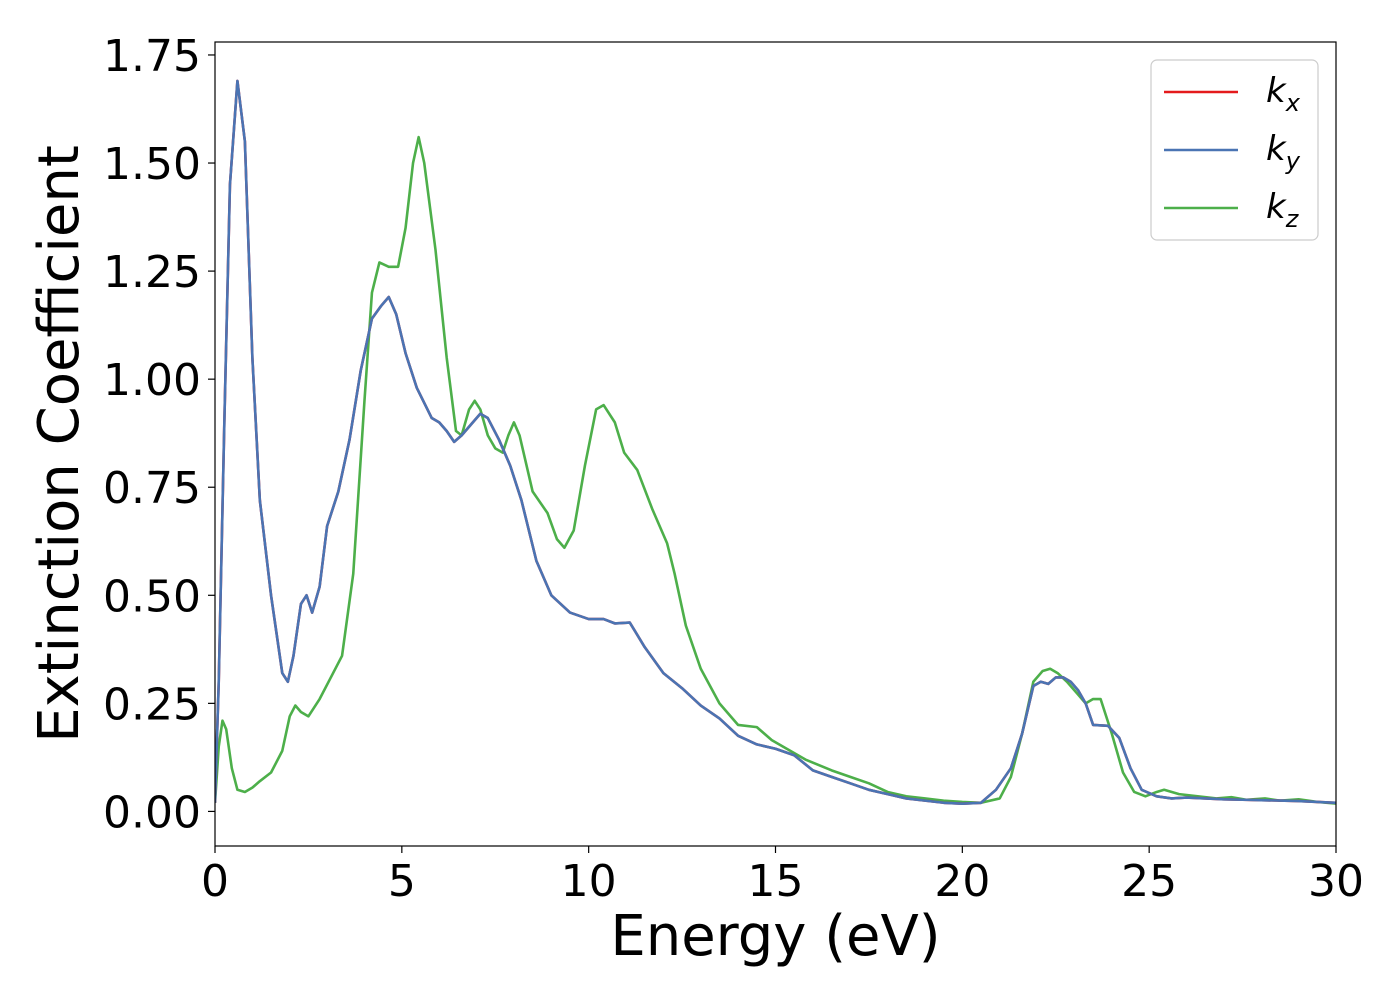 The width and height of the screenshot is (1400, 1000). I want to click on x-tick-label: 25, so click(1149, 881).